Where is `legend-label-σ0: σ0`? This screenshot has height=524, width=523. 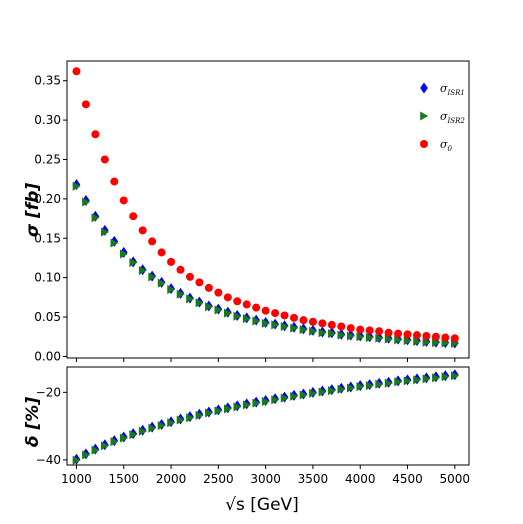 legend-label-σ0: σ0 is located at coordinates (446, 145).